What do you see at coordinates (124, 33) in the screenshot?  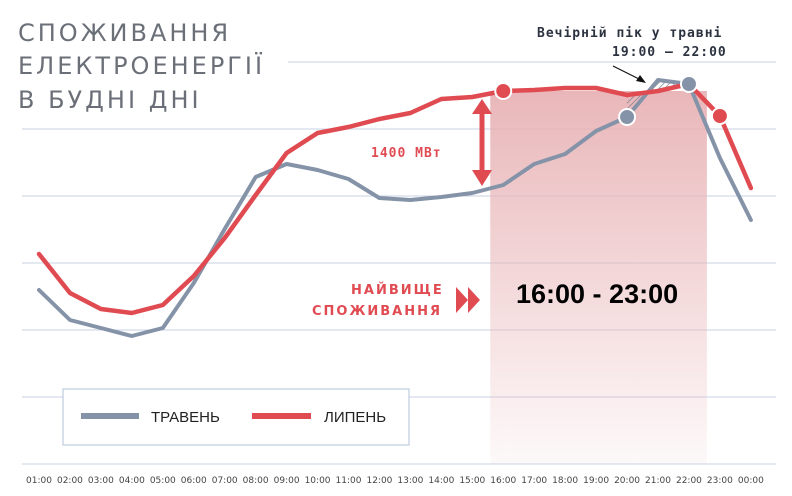 I see `title-line-1: СПОЖИВАННЯ` at bounding box center [124, 33].